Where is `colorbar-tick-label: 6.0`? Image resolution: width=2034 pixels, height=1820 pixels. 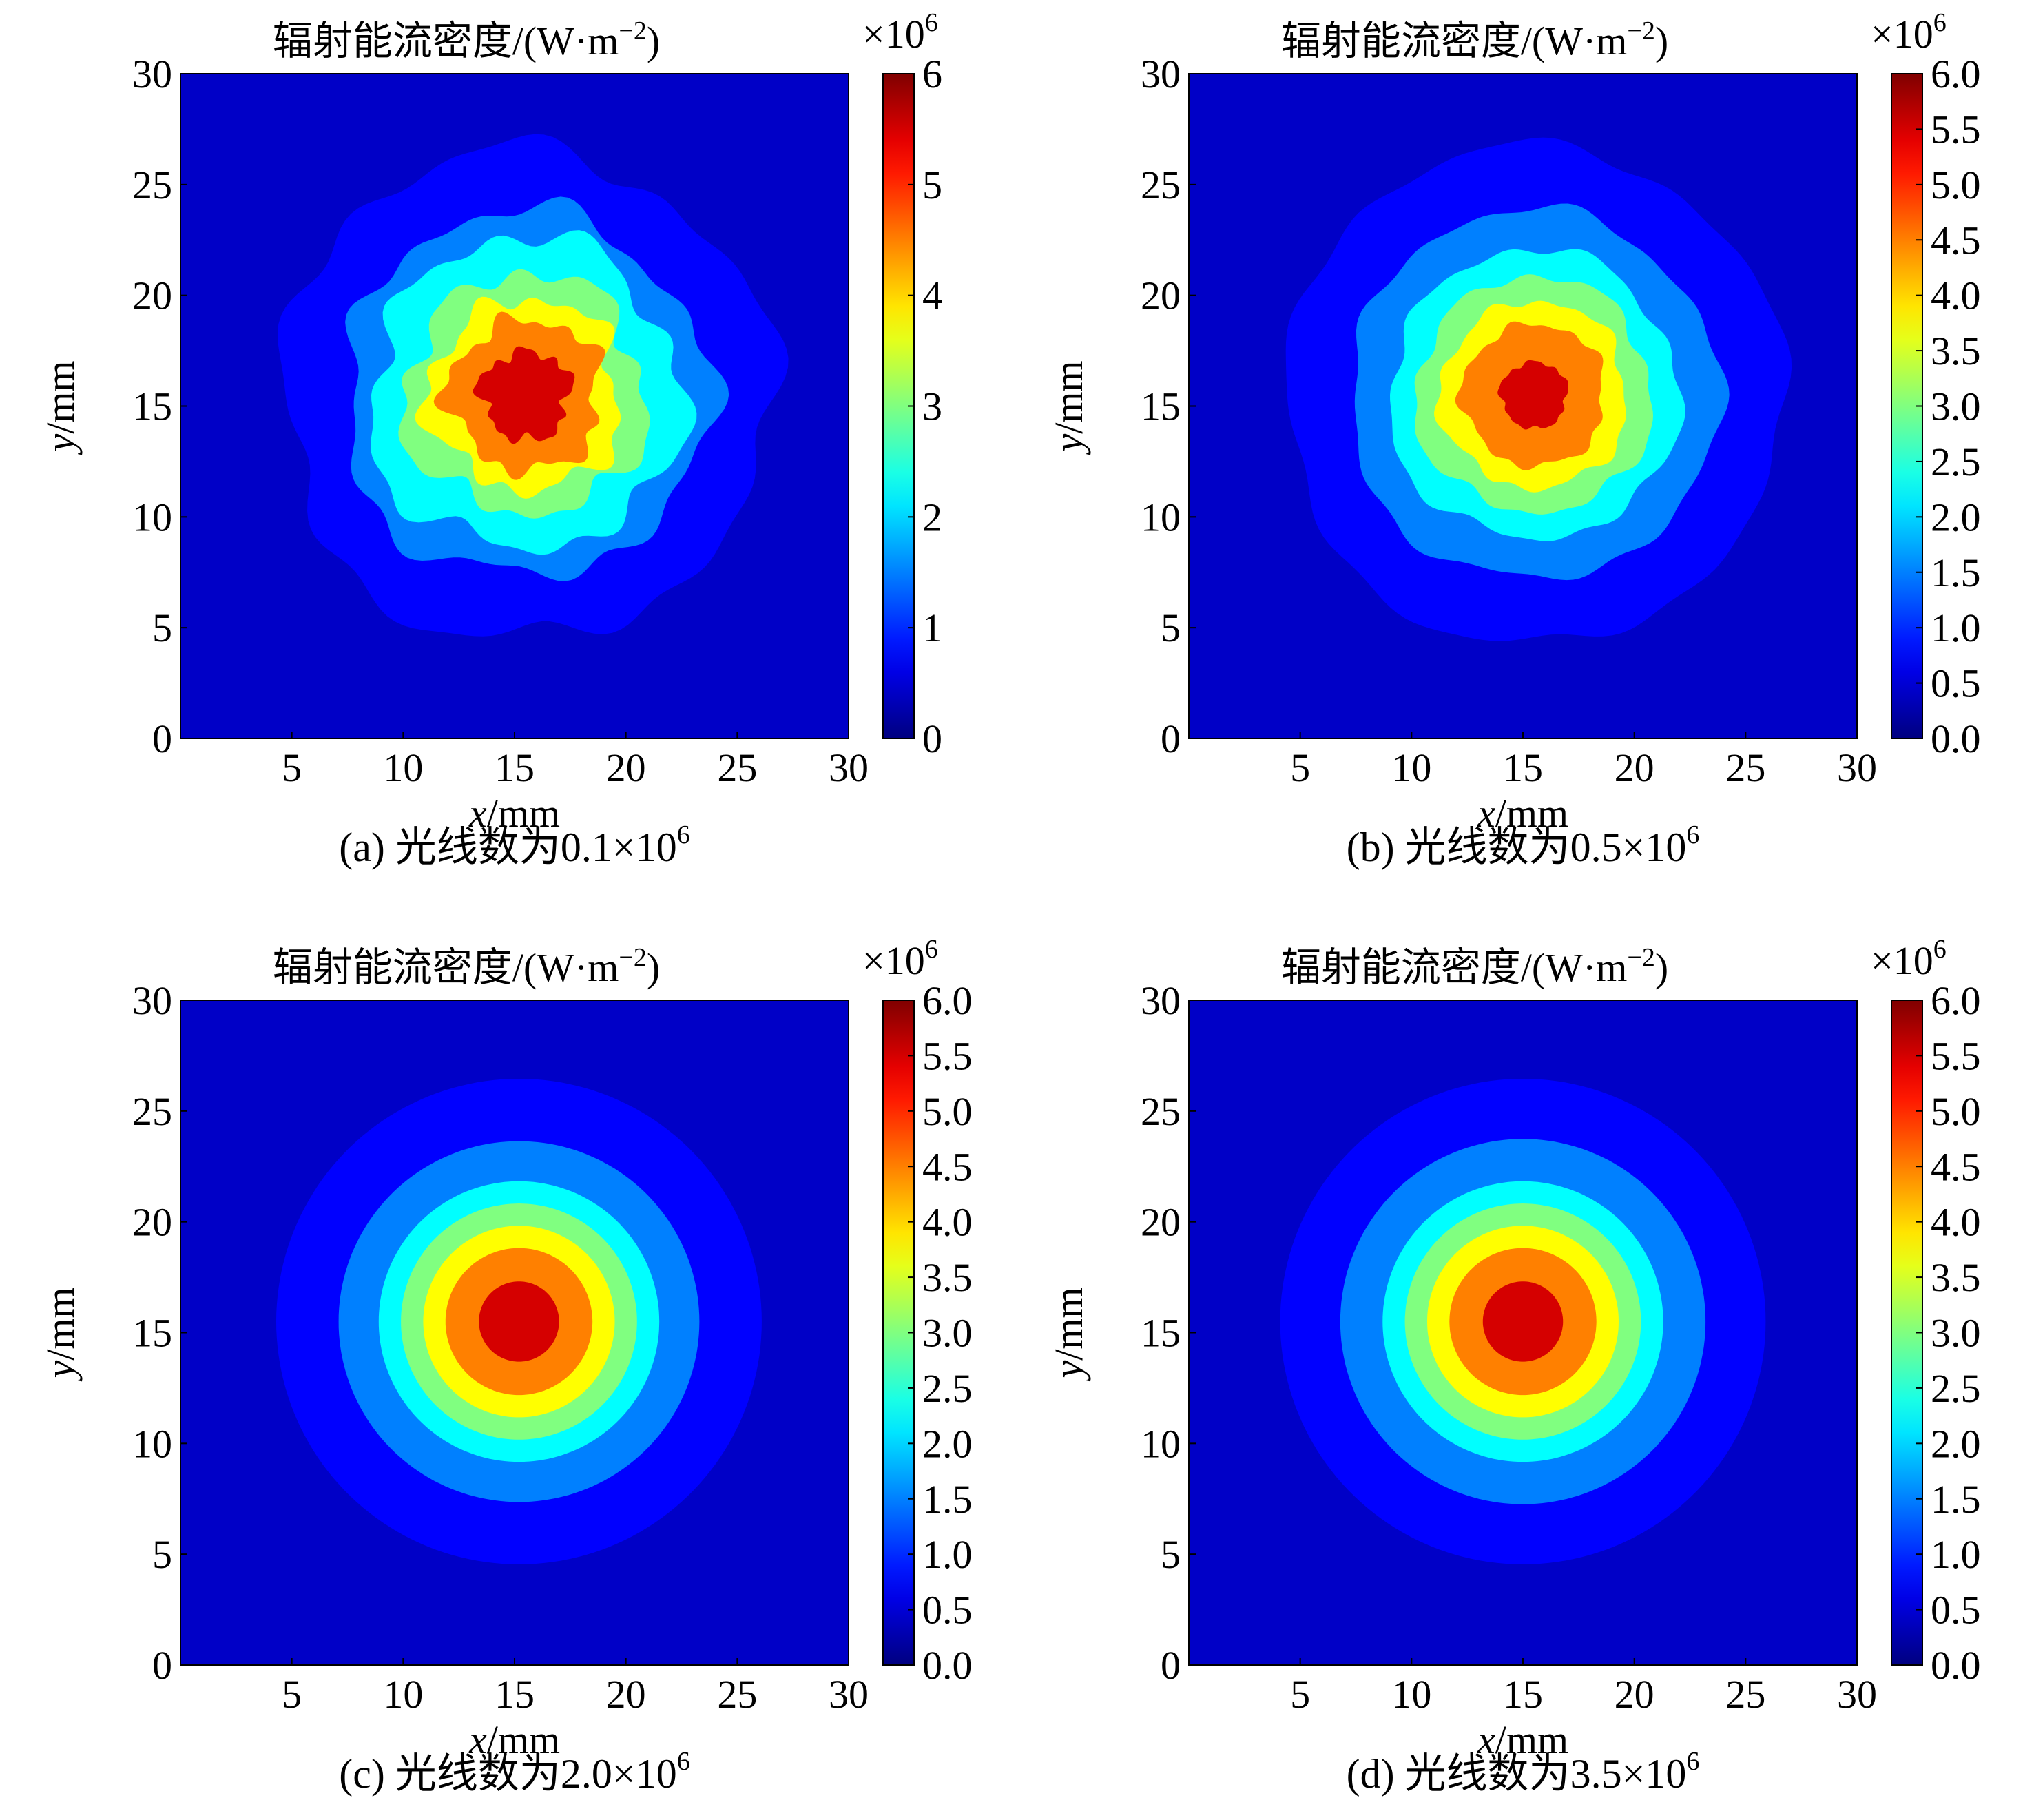
colorbar-tick-label: 6.0 is located at coordinates (1956, 74).